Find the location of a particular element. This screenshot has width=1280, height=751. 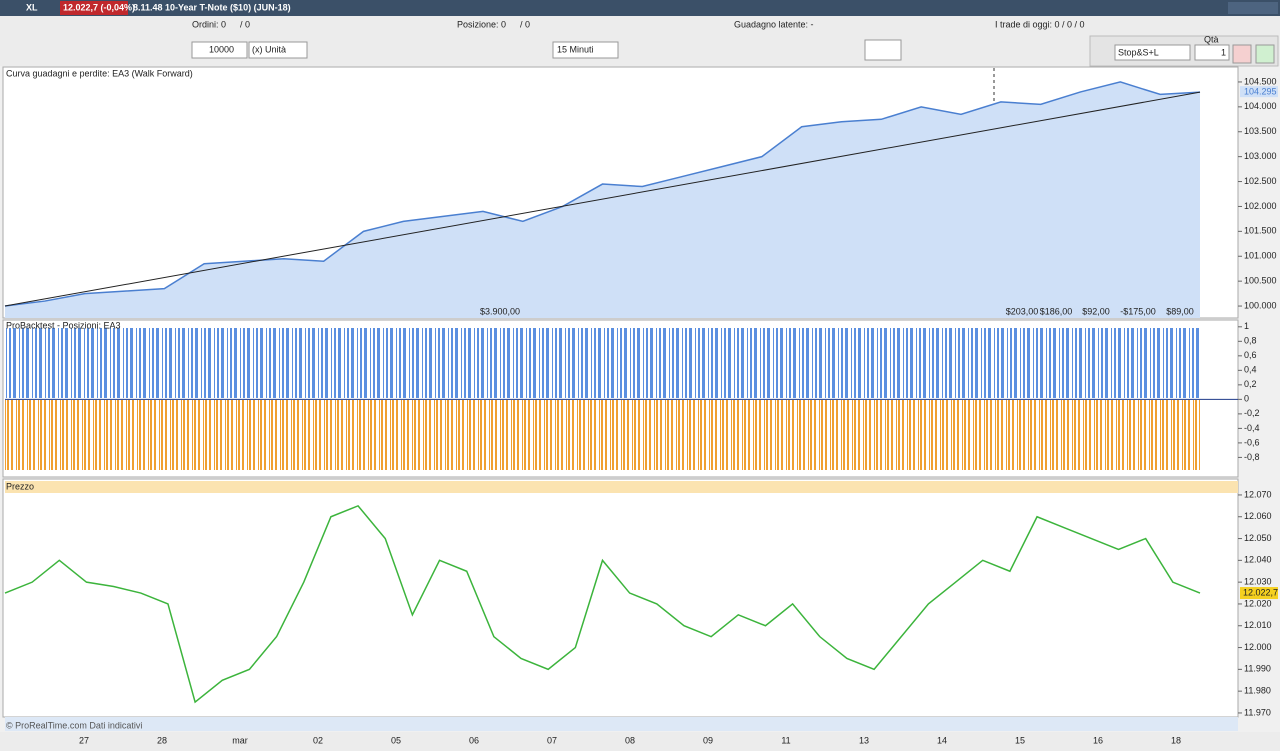

window-controls is located at coordinates (1253, 8).